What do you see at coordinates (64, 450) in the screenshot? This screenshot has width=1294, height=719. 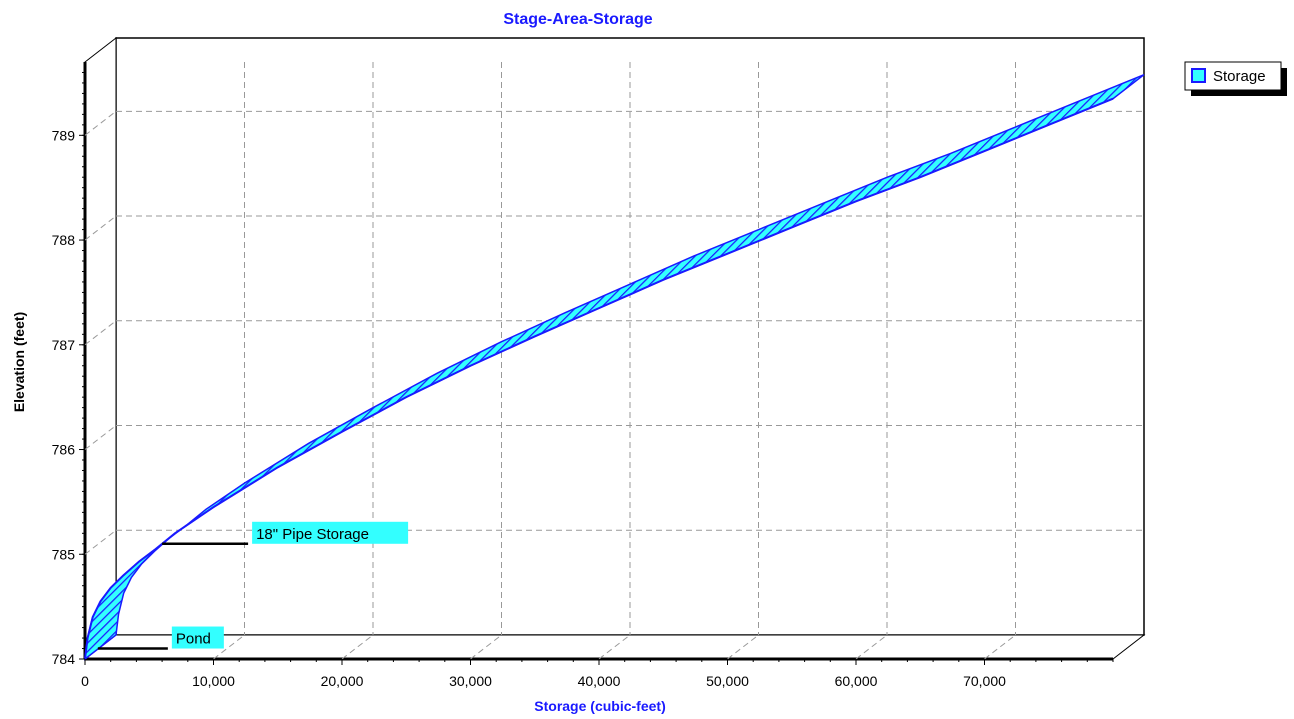 I see `y-tick-label: 786` at bounding box center [64, 450].